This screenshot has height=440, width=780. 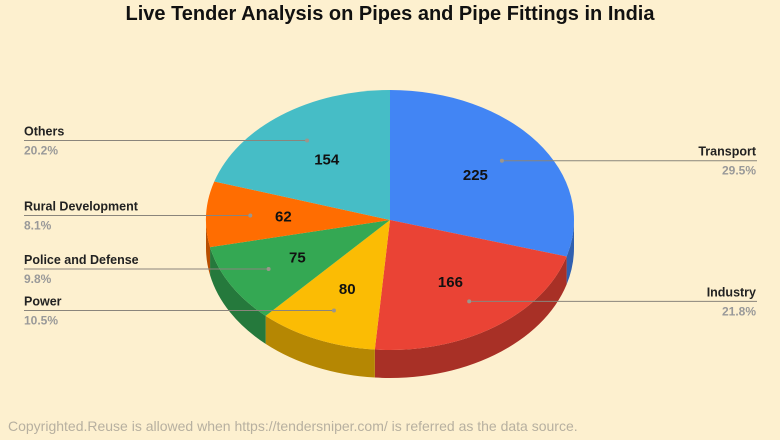 What do you see at coordinates (739, 171) in the screenshot?
I see `slice-percent-transport: 29.5%` at bounding box center [739, 171].